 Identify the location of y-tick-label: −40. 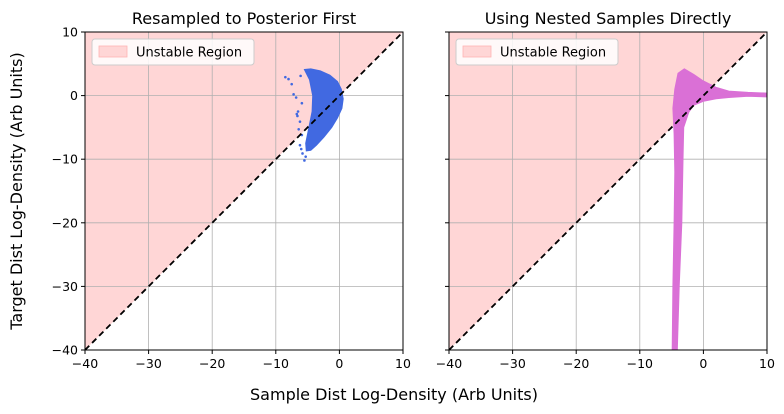
(65, 350).